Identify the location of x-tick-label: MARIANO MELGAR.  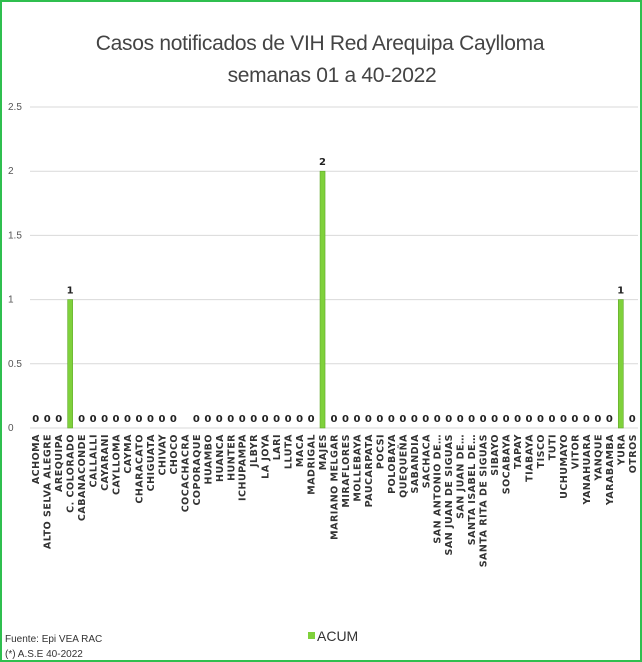
(335, 487).